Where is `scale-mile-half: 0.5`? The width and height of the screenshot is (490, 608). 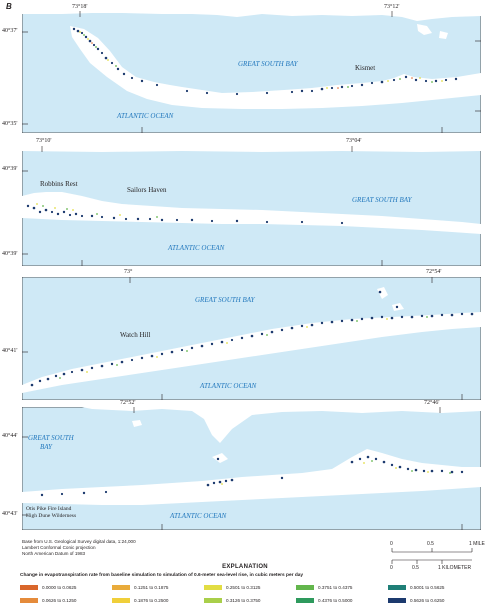
scale-mile-half: 0.5 is located at coordinates (430, 544).